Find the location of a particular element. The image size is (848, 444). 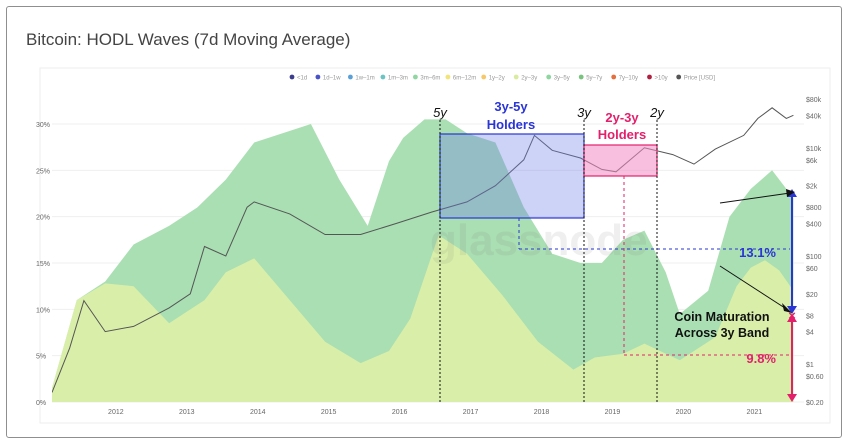

legend-item: 1w–1m is located at coordinates (361, 78).